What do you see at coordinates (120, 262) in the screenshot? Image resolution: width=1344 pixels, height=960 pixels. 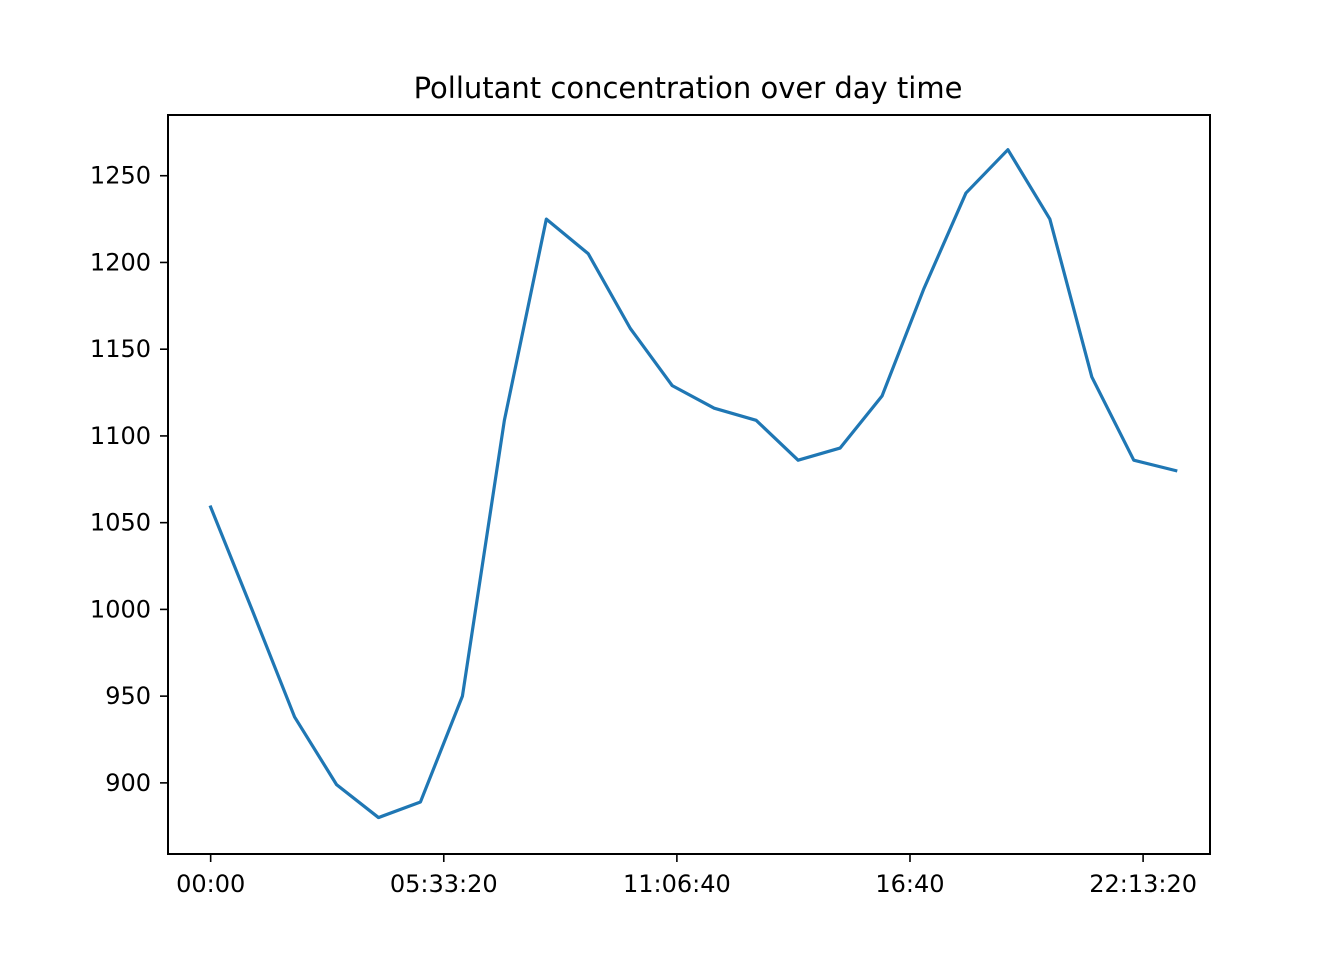 I see `y-tick-label: 1200` at bounding box center [120, 262].